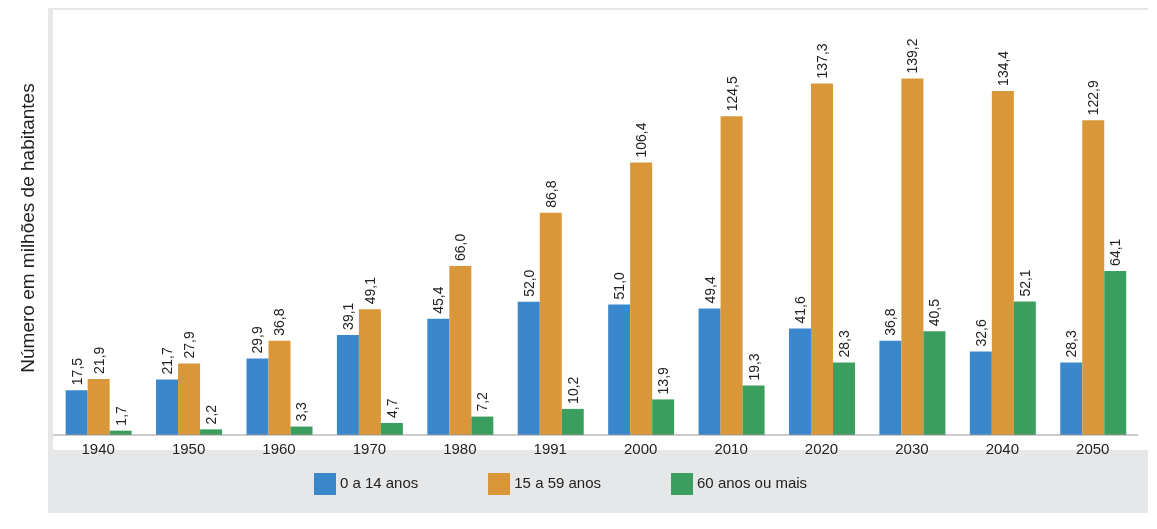  I want to click on data-label: 2,2, so click(211, 414).